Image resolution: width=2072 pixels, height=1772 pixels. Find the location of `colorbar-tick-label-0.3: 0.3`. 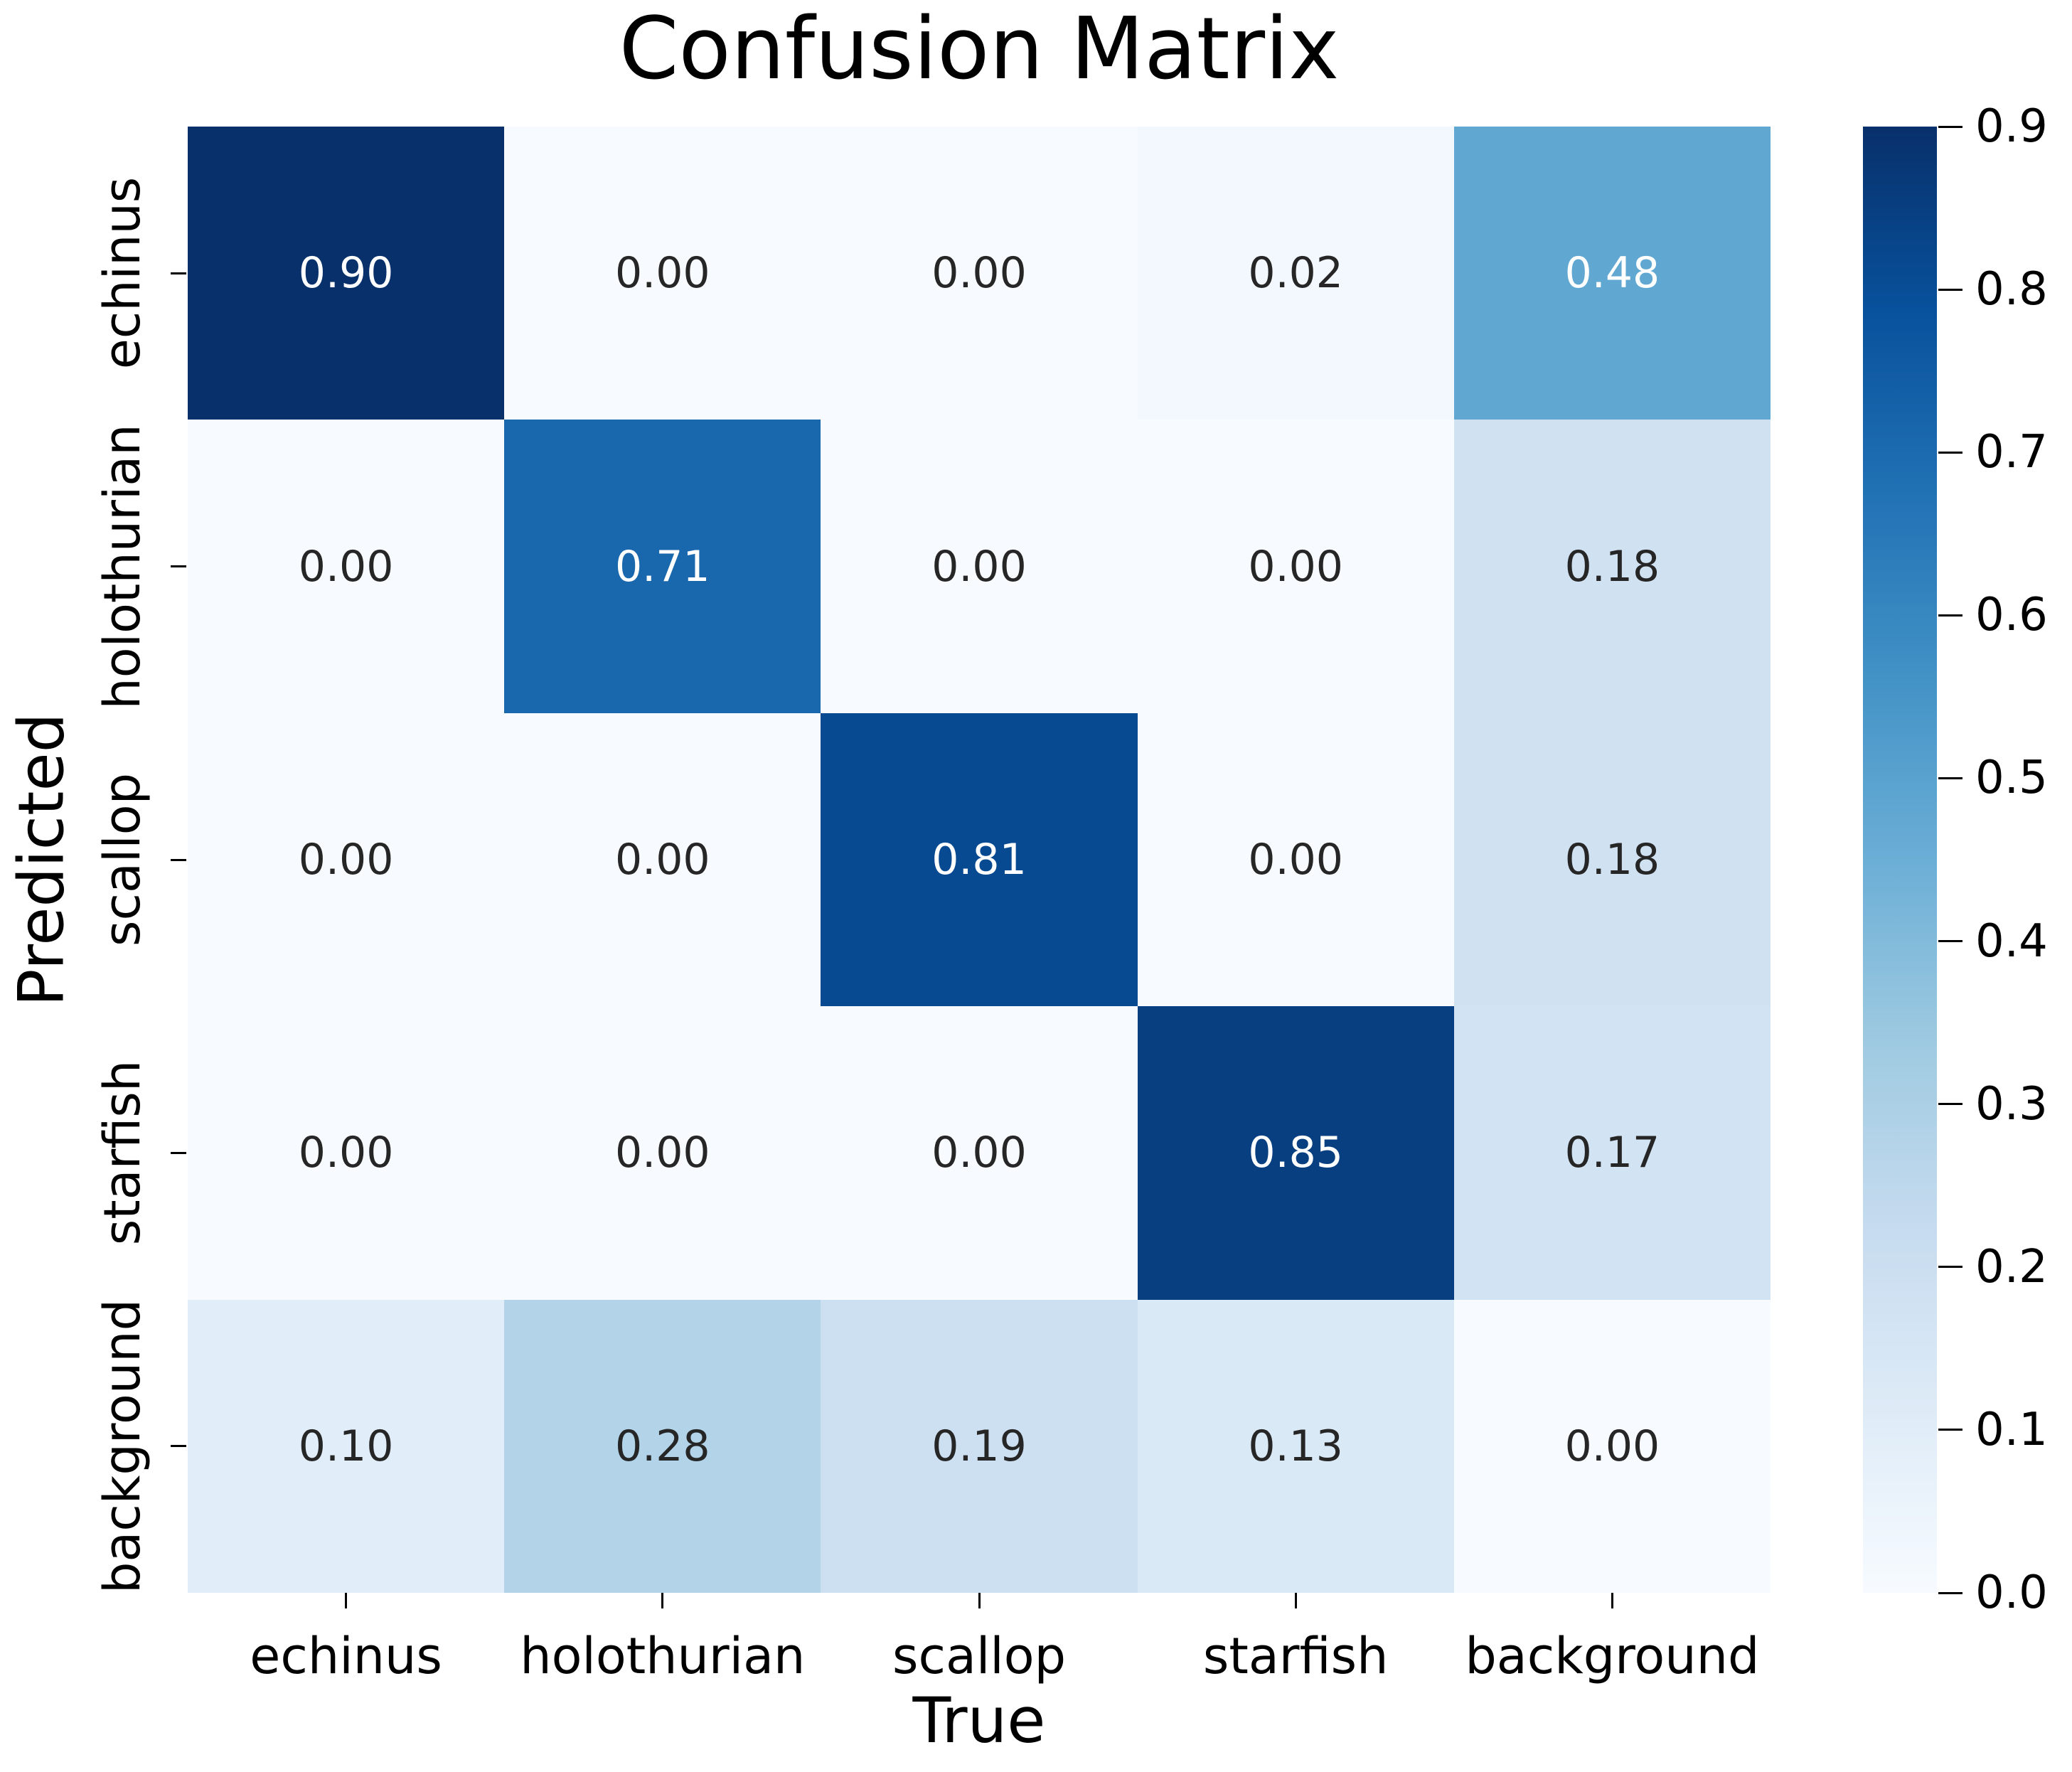

colorbar-tick-label-0.3: 0.3 is located at coordinates (2011, 1104).